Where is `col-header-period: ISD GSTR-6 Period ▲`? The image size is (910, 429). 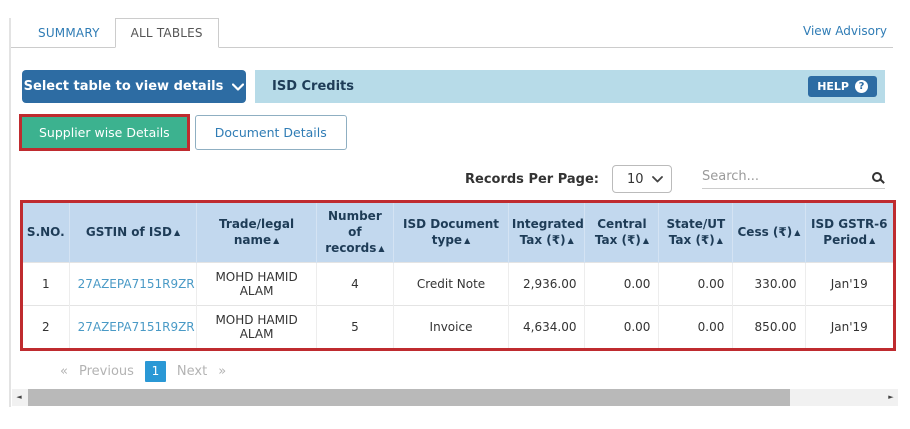
col-header-period: ISD GSTR-6 Period ▲ is located at coordinates (849, 233).